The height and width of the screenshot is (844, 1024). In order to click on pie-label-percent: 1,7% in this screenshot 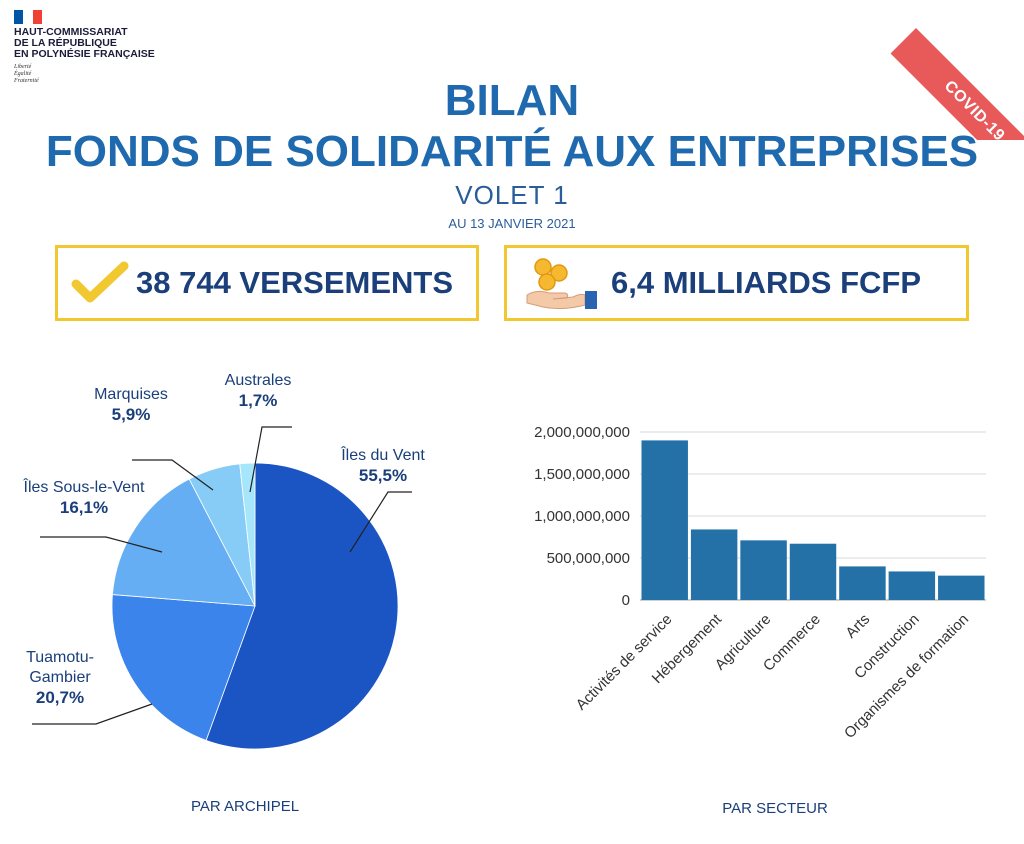, I will do `click(258, 400)`.